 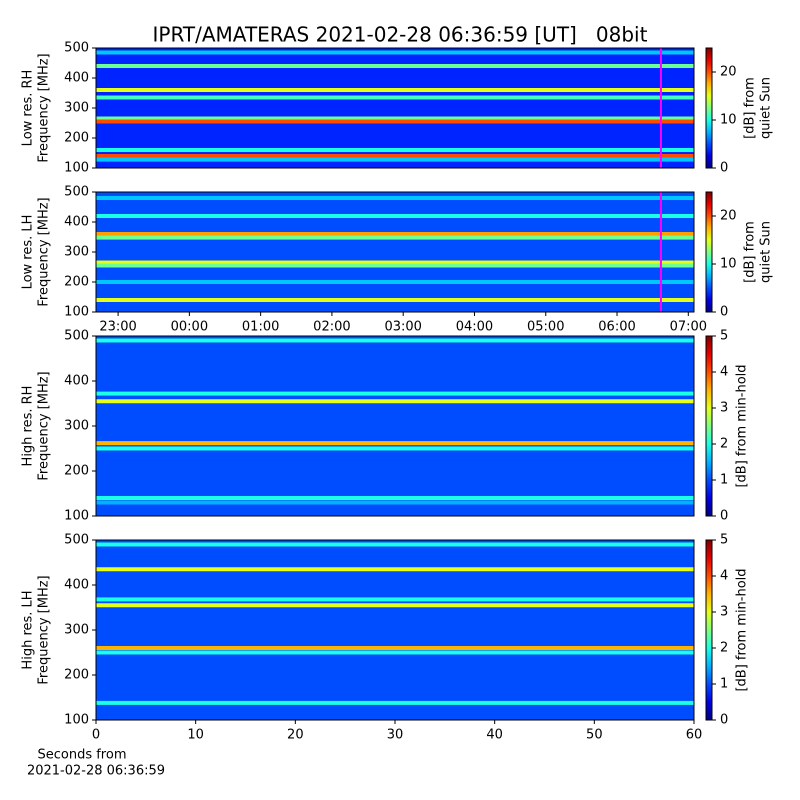 I want to click on x-tick-label: 60, so click(x=694, y=735).